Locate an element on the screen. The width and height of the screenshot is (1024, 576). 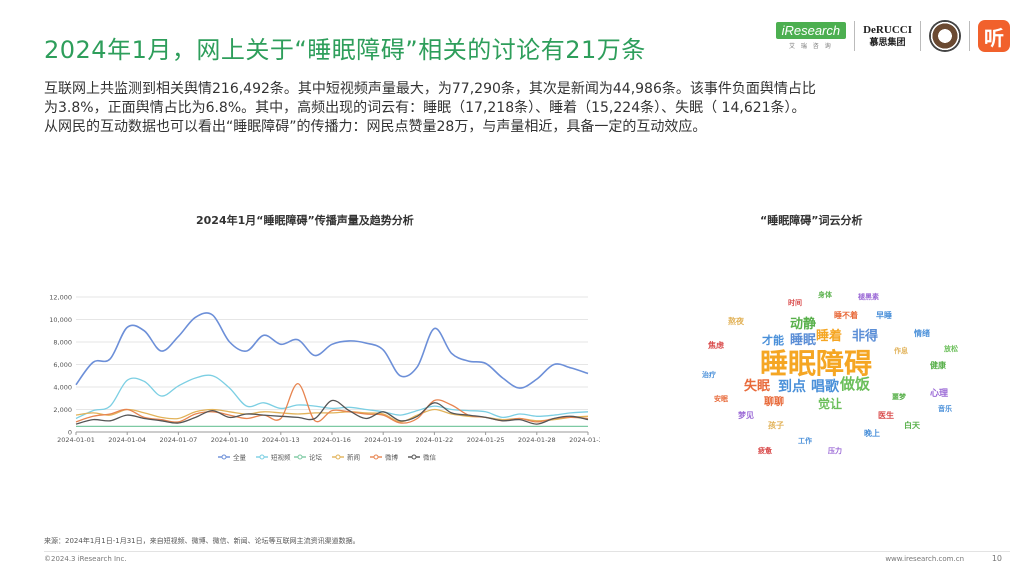
word-cloud-word: 心理 is located at coordinates (939, 394).